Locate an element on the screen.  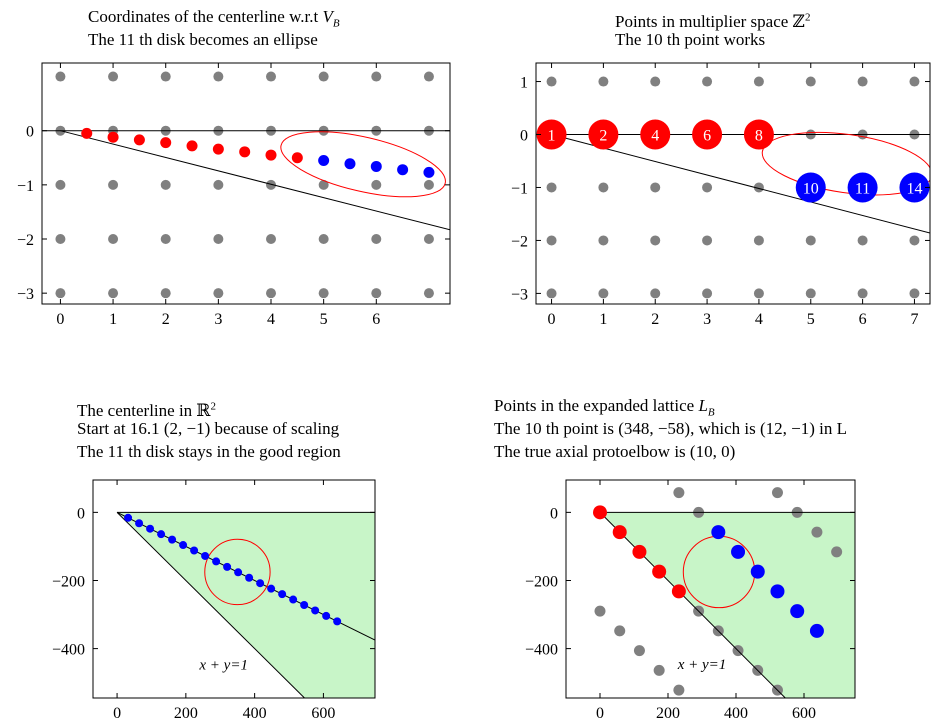
chart4-title-line1: Points in the expanded lattice LB is located at coordinates (604, 409).